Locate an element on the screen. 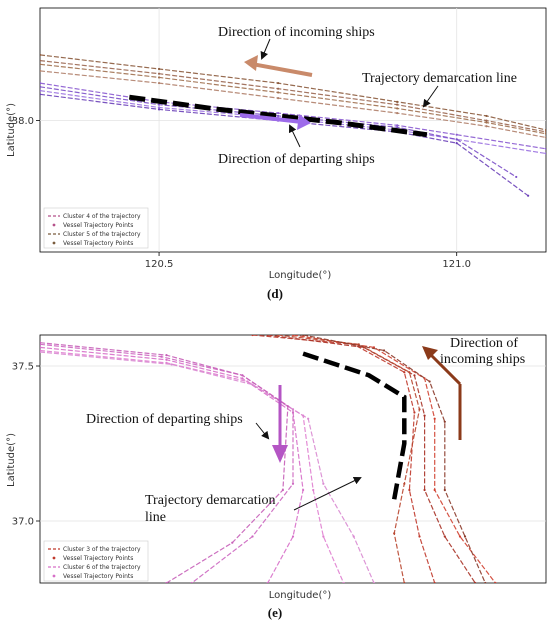  departing-arrowhead-e is located at coordinates (280, 454).